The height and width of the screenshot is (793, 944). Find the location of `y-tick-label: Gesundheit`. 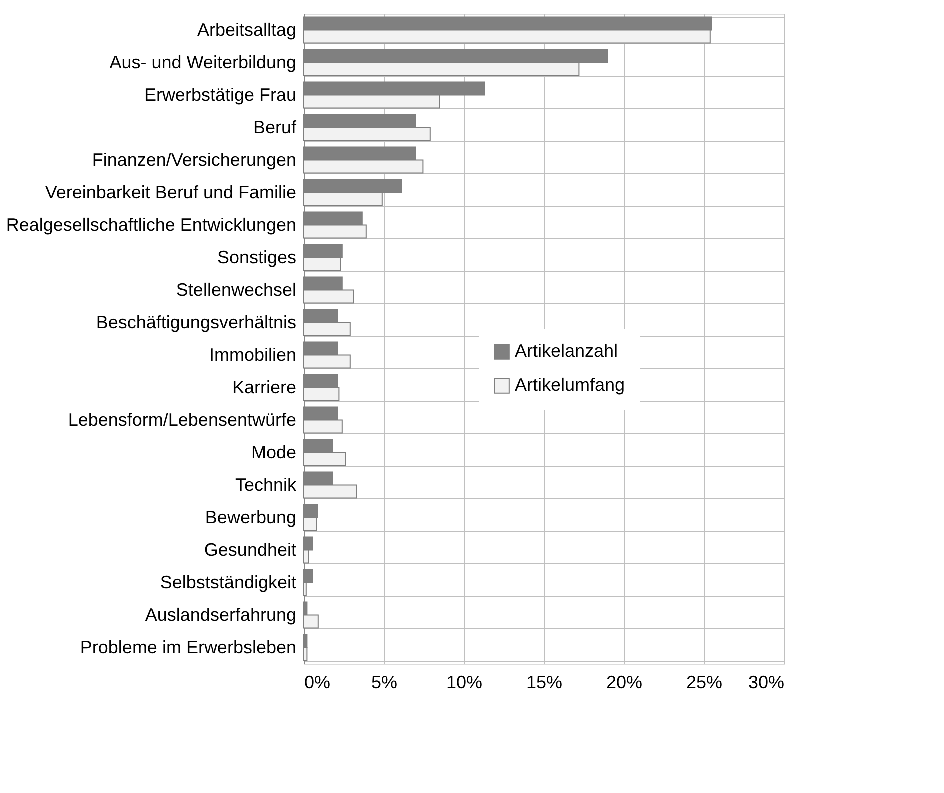

y-tick-label: Gesundheit is located at coordinates (250, 550).